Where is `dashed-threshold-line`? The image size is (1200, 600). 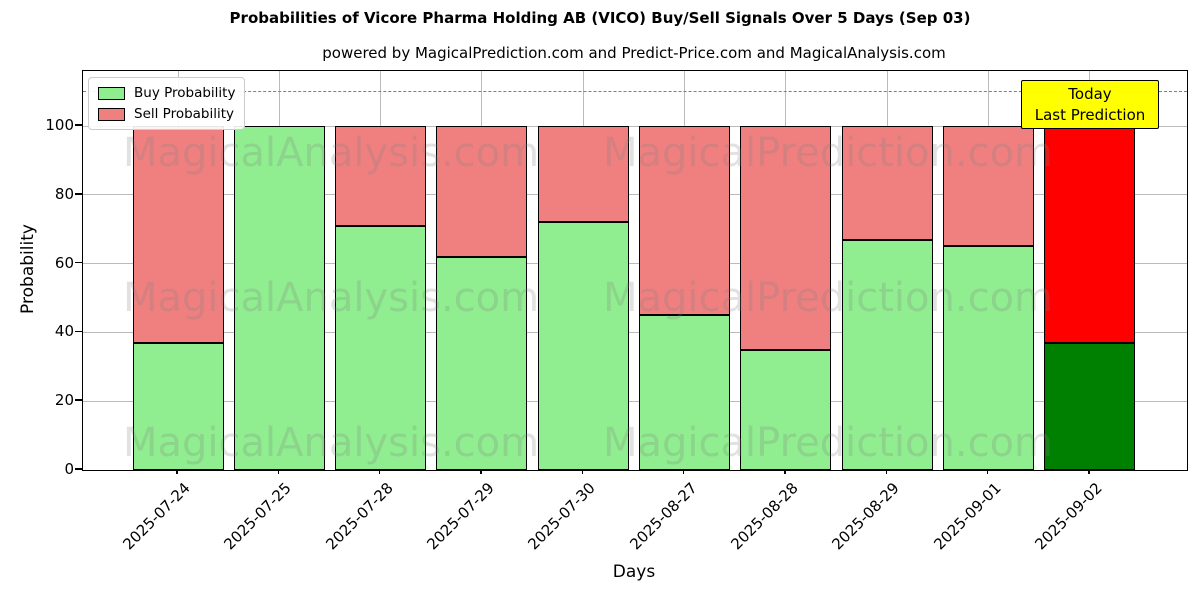
dashed-threshold-line is located at coordinates (635, 91).